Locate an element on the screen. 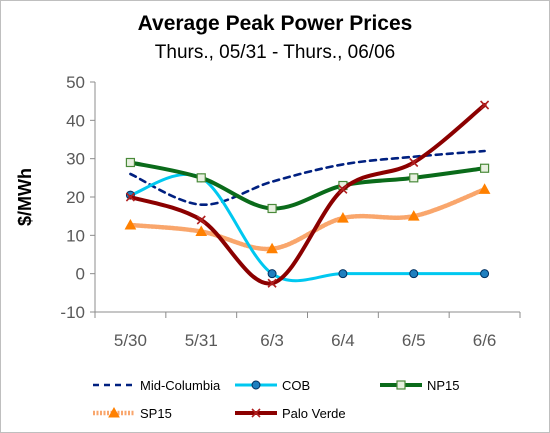 The height and width of the screenshot is (433, 550). legend-label-sp15: SP15 is located at coordinates (156, 413).